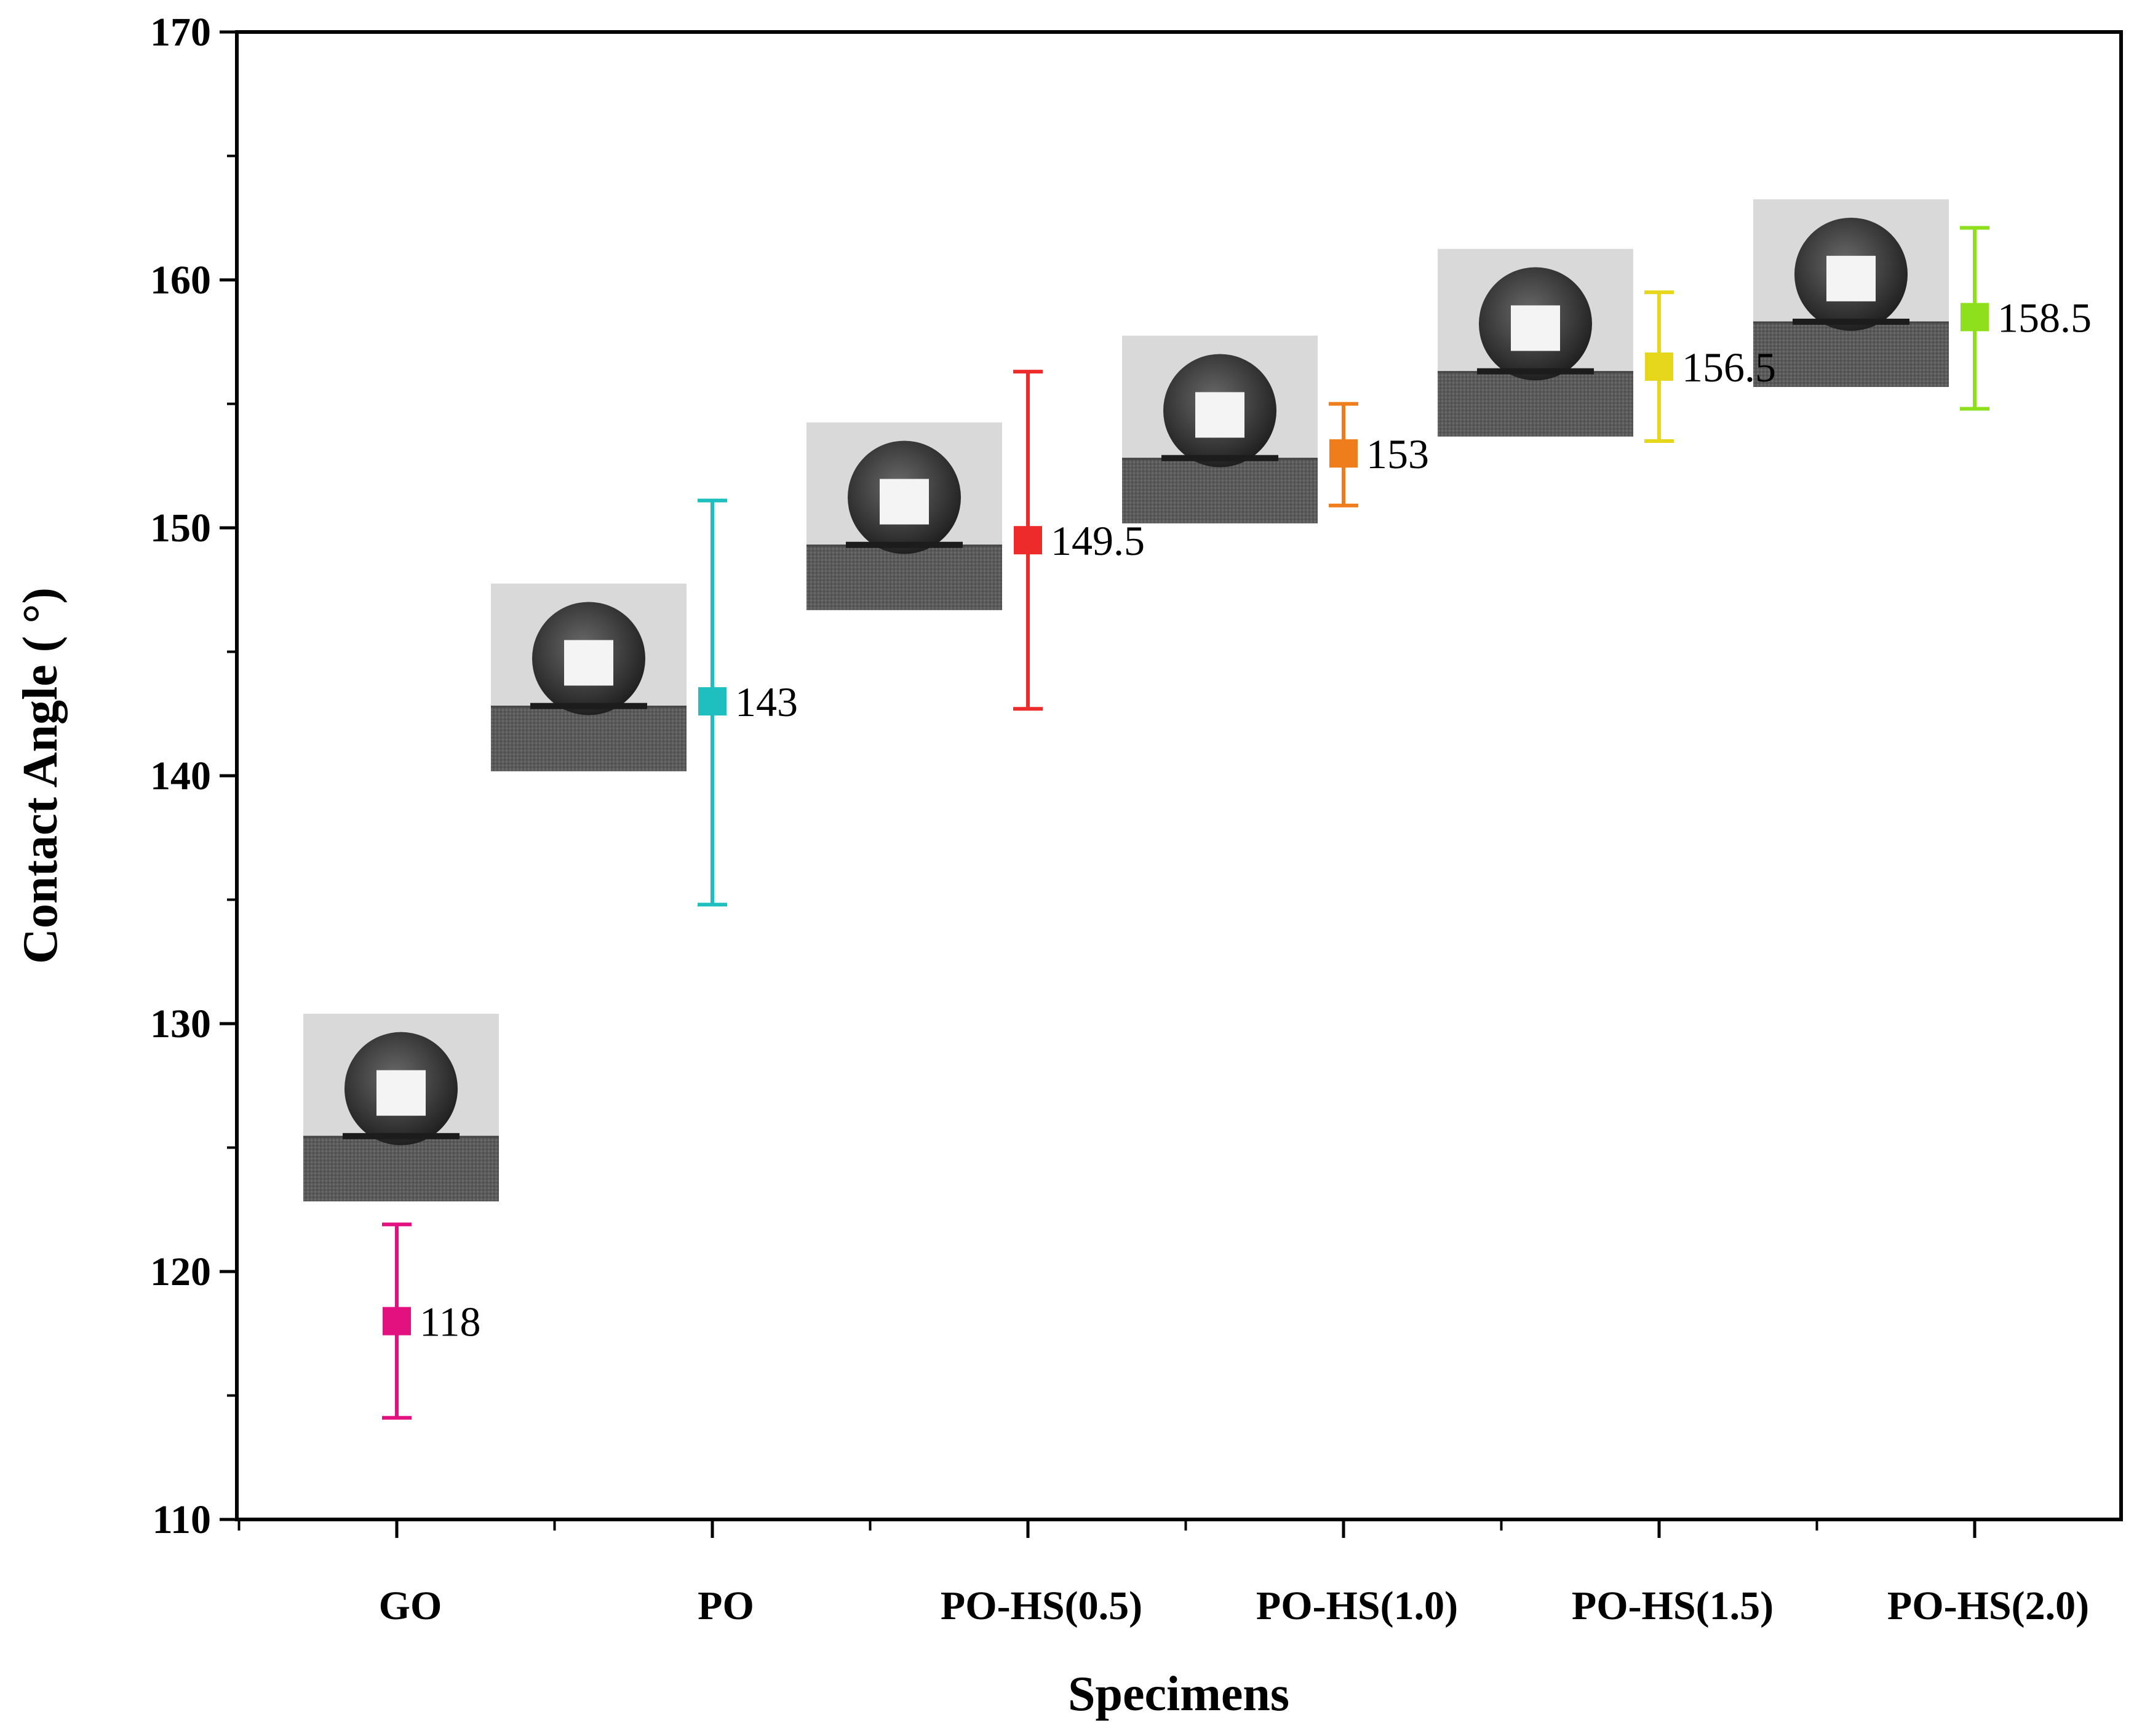 This screenshot has height=1736, width=2150. I want to click on x-tick-label: PO, so click(726, 1605).